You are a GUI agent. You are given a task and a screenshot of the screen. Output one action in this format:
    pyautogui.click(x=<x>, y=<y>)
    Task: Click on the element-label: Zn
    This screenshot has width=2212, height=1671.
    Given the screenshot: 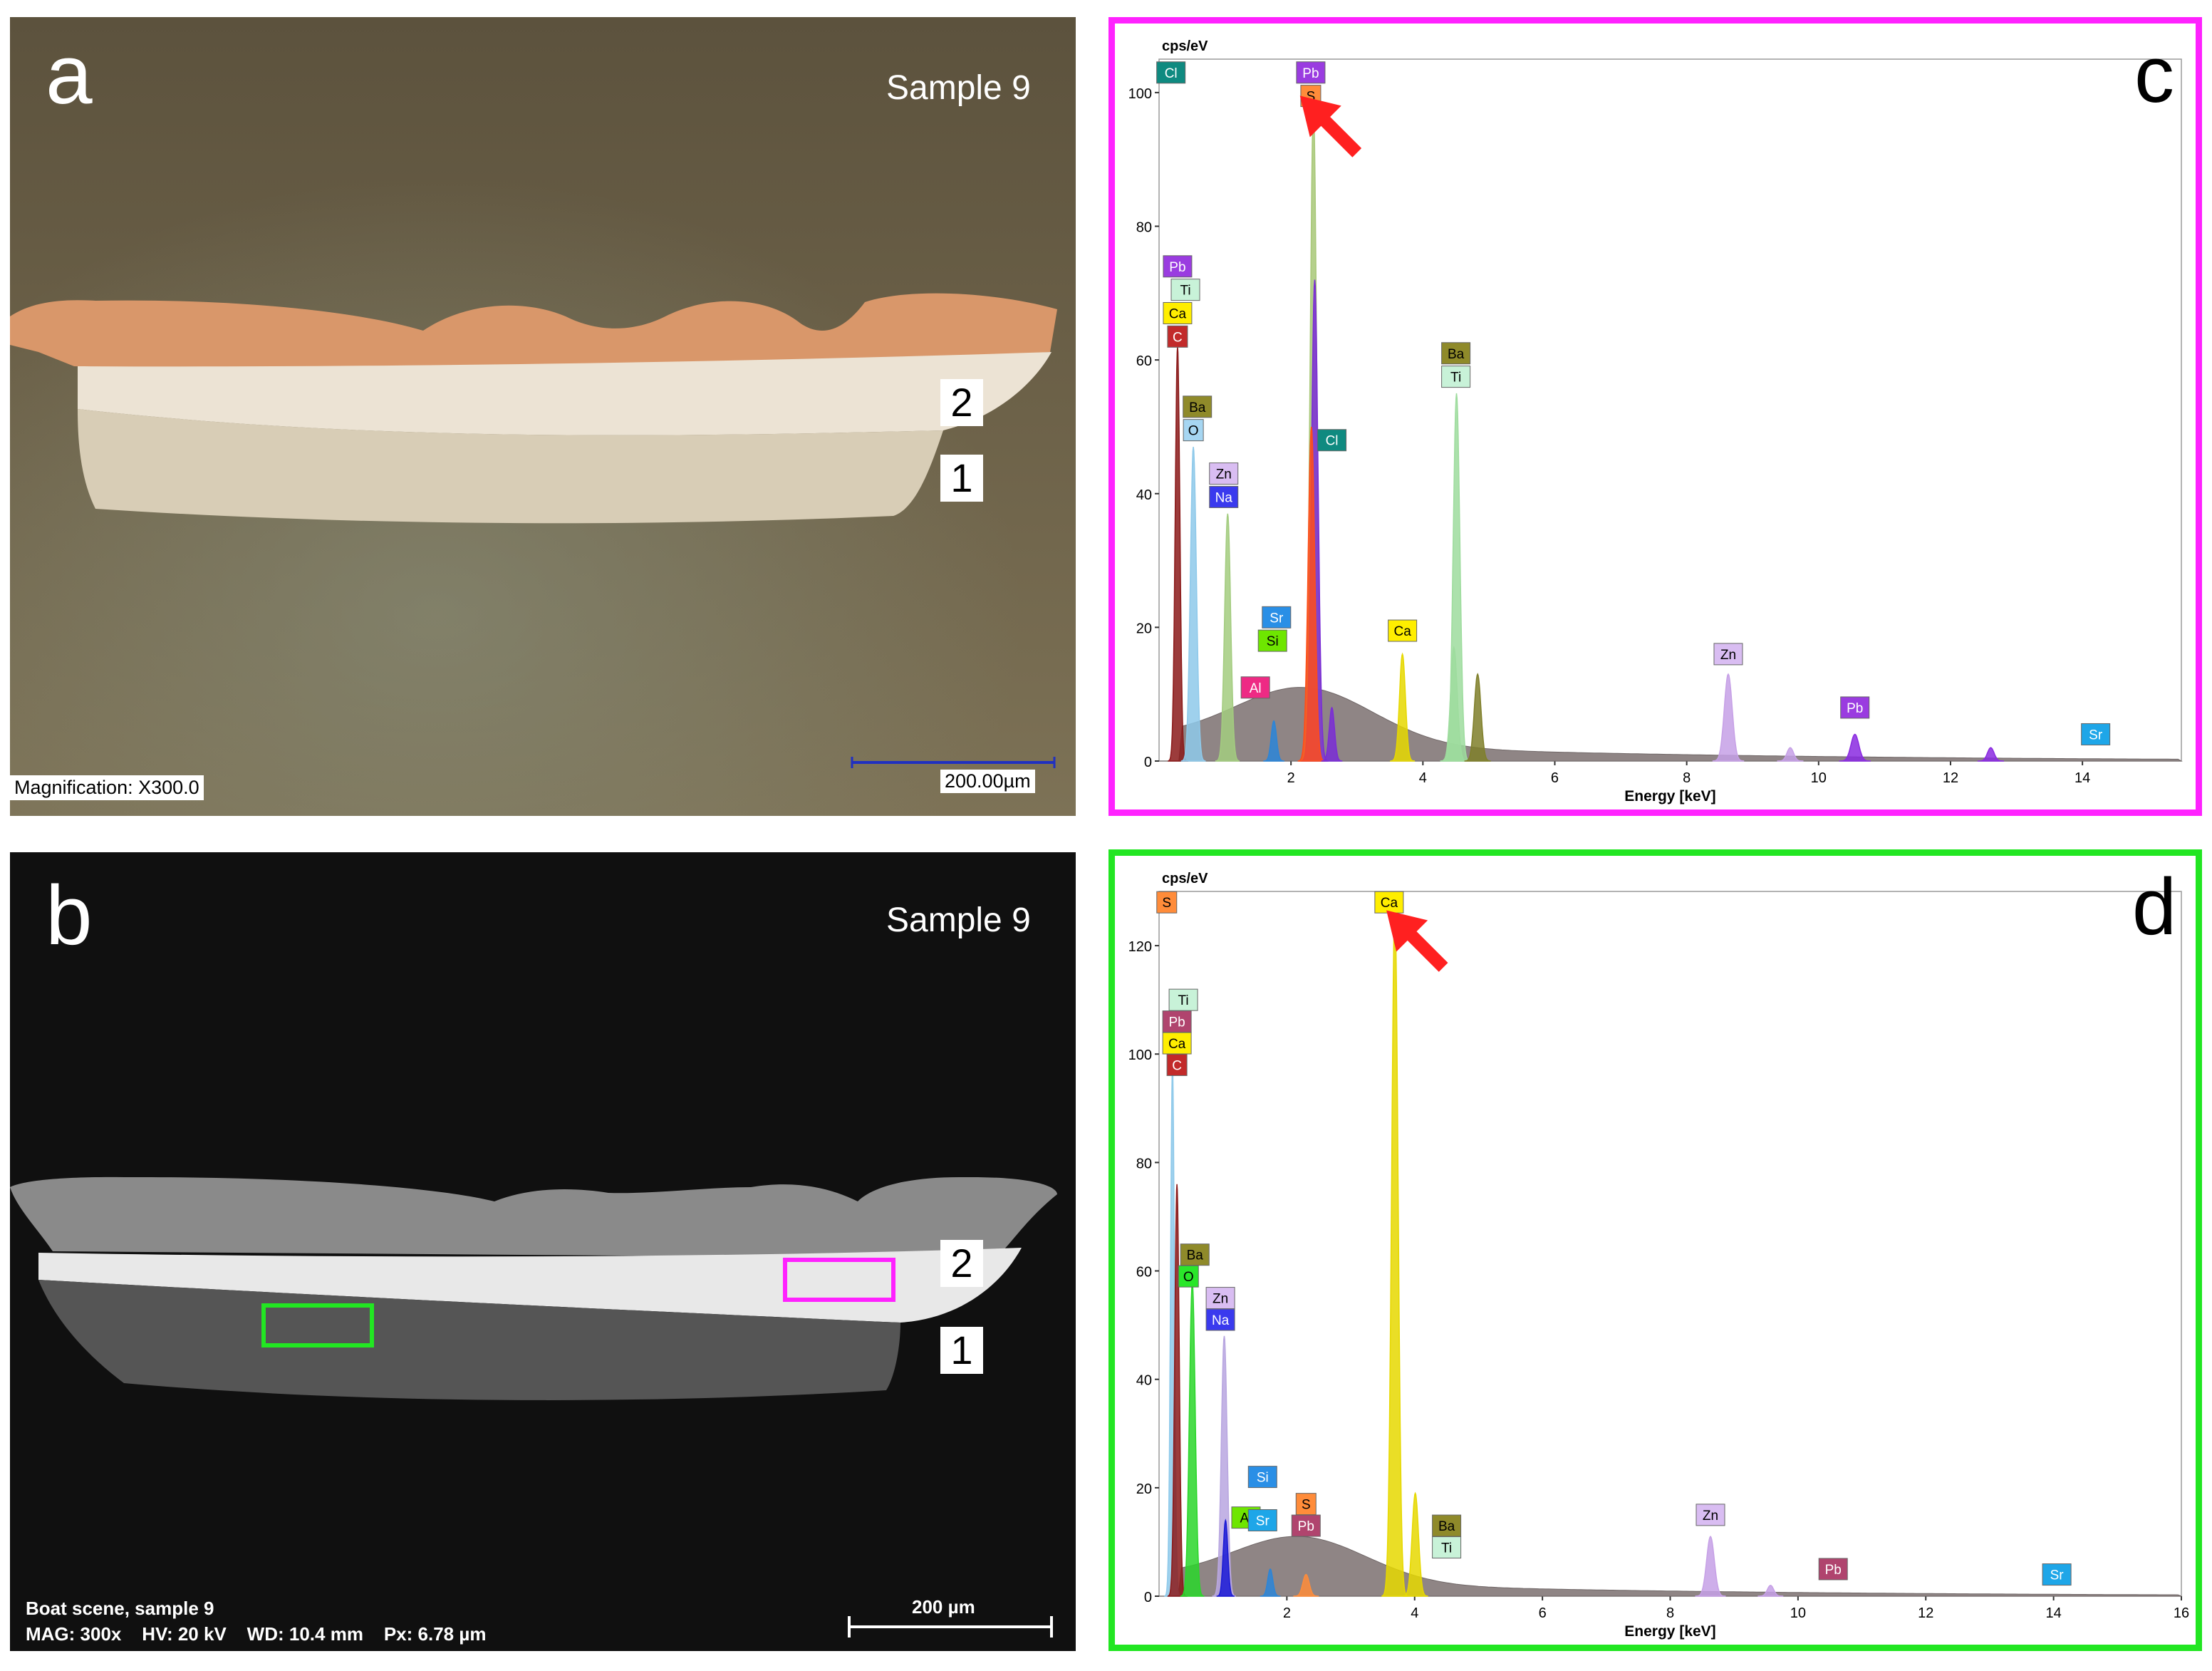 What is the action you would take?
    pyautogui.click(x=1220, y=1298)
    